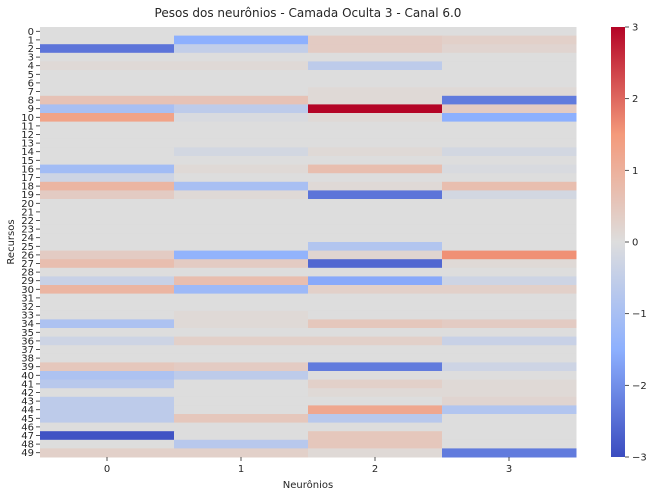 The height and width of the screenshot is (496, 660). What do you see at coordinates (31, 75) in the screenshot?
I see `y-tick-label: 5` at bounding box center [31, 75].